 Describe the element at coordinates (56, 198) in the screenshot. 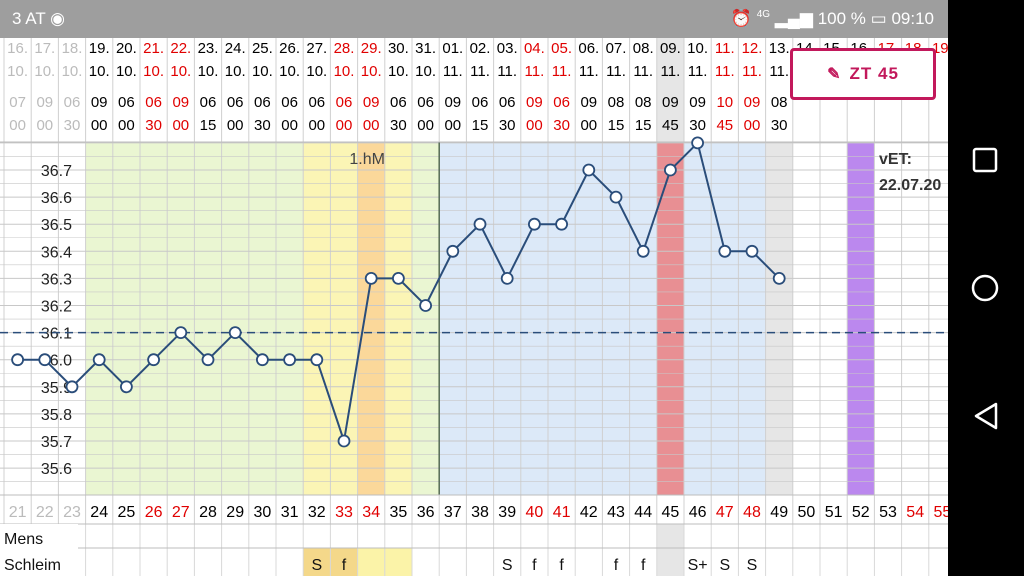

I see `y-tick-label: 36.6` at that location.